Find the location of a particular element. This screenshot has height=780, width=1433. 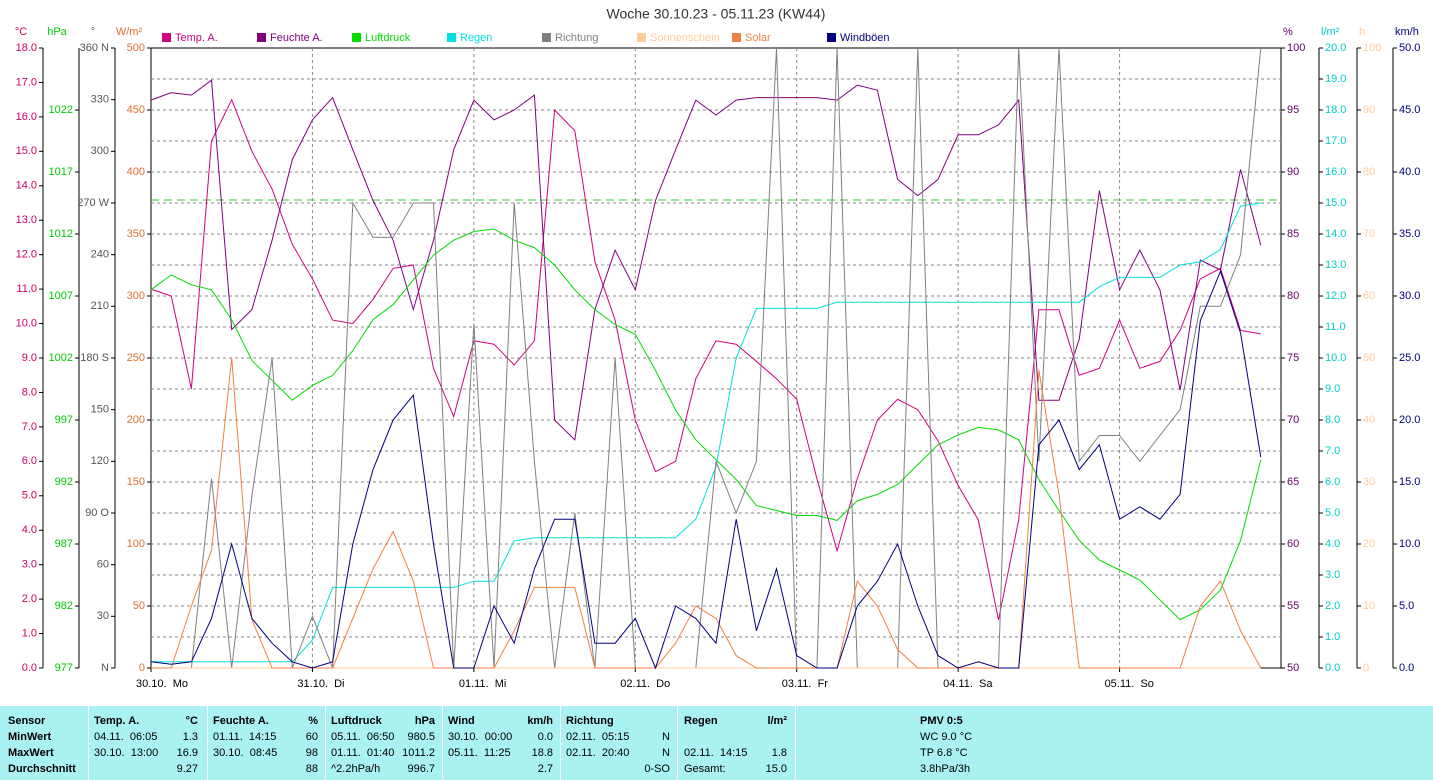

legend-label: Temp. A. is located at coordinates (196, 38).